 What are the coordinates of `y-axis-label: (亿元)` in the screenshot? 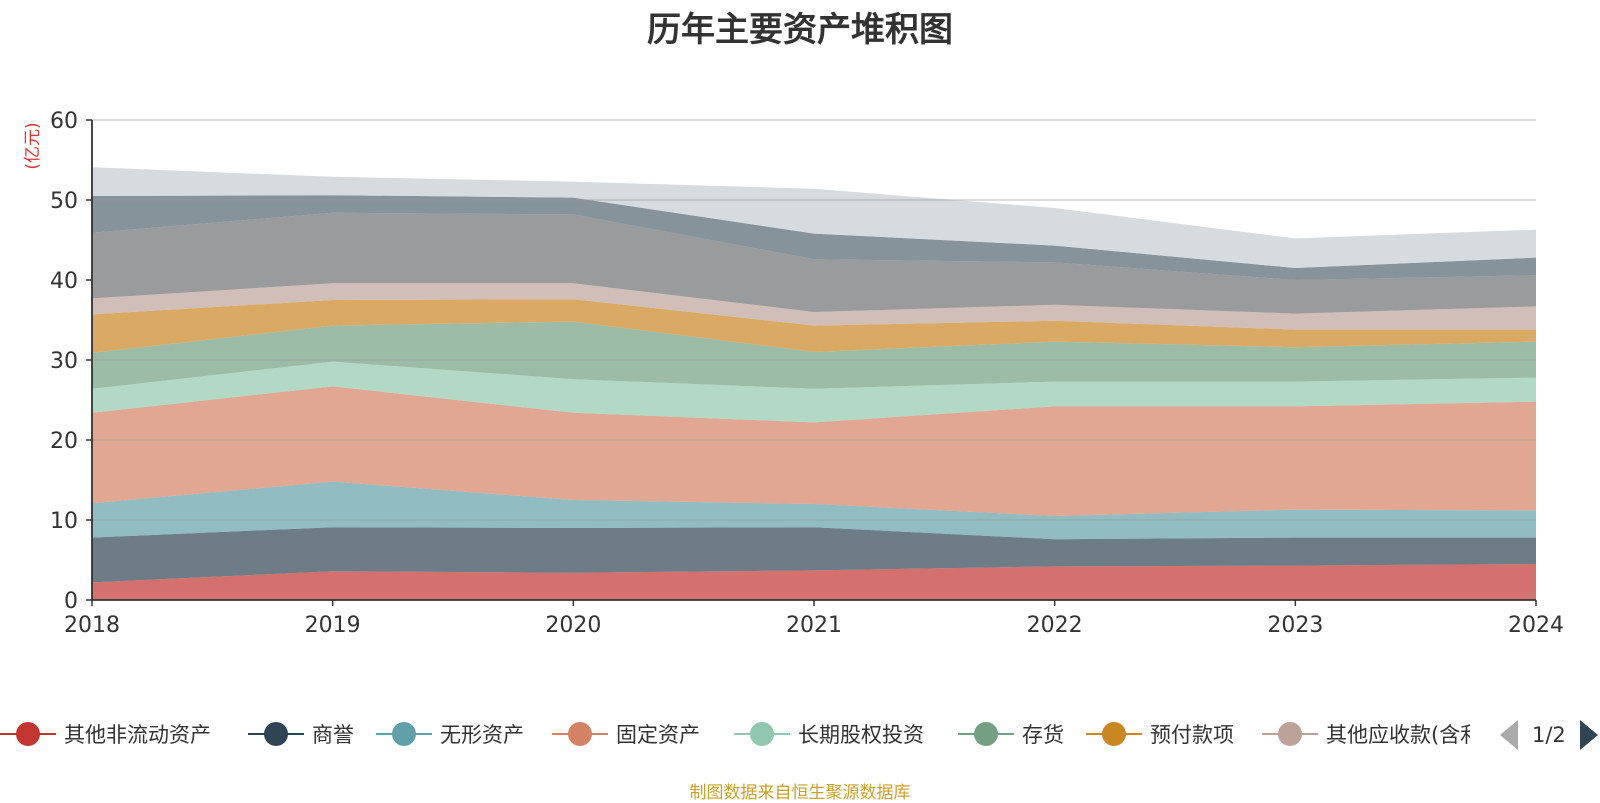 It's located at (33, 145).